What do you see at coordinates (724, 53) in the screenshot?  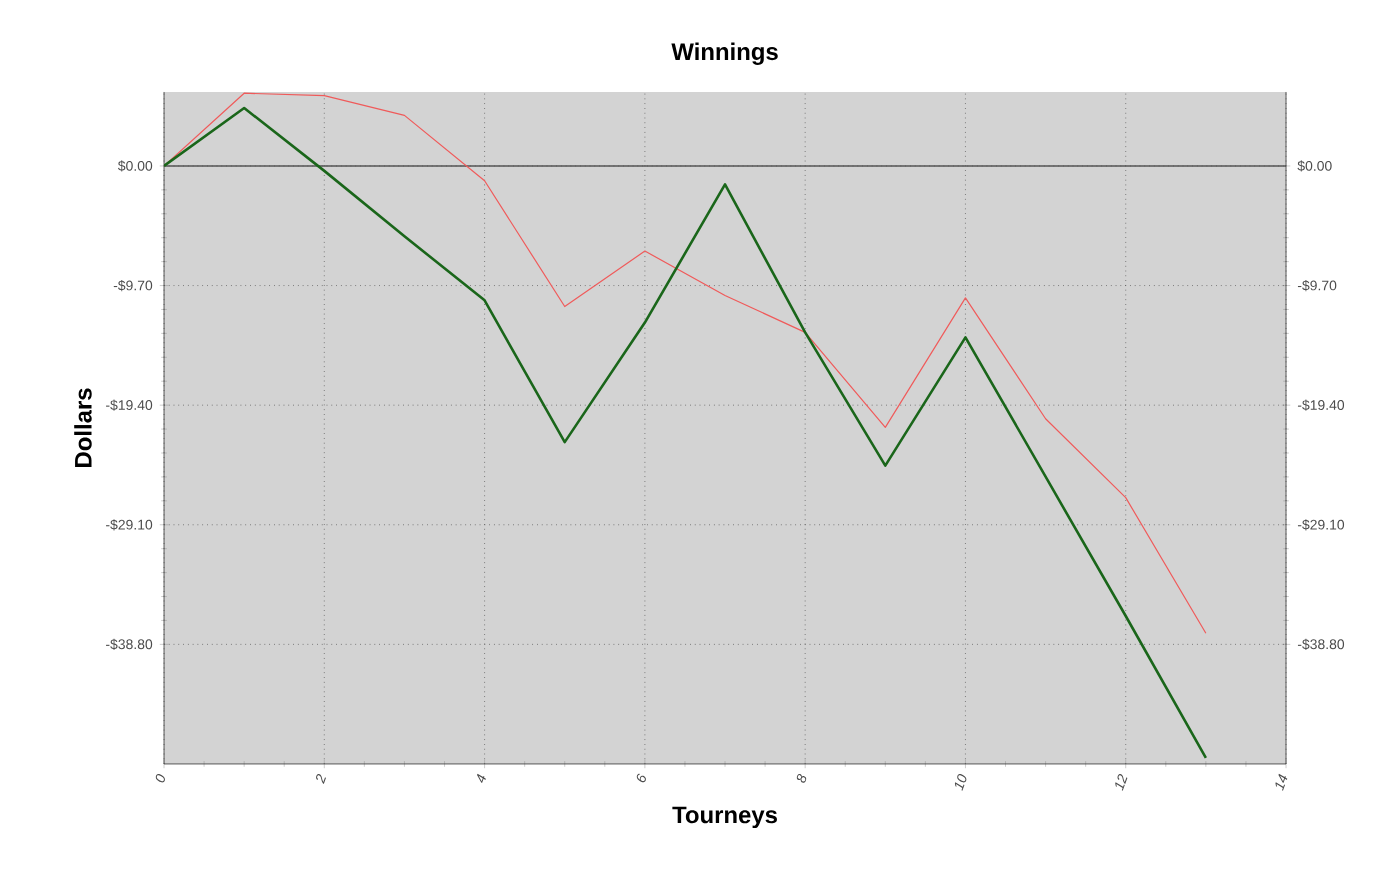 I see `chart-title: Winnings` at bounding box center [724, 53].